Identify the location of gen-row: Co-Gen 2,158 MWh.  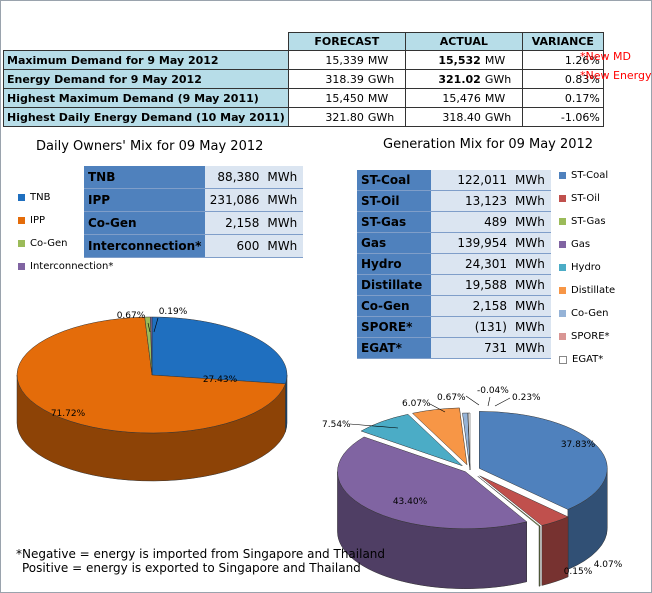
(454, 306).